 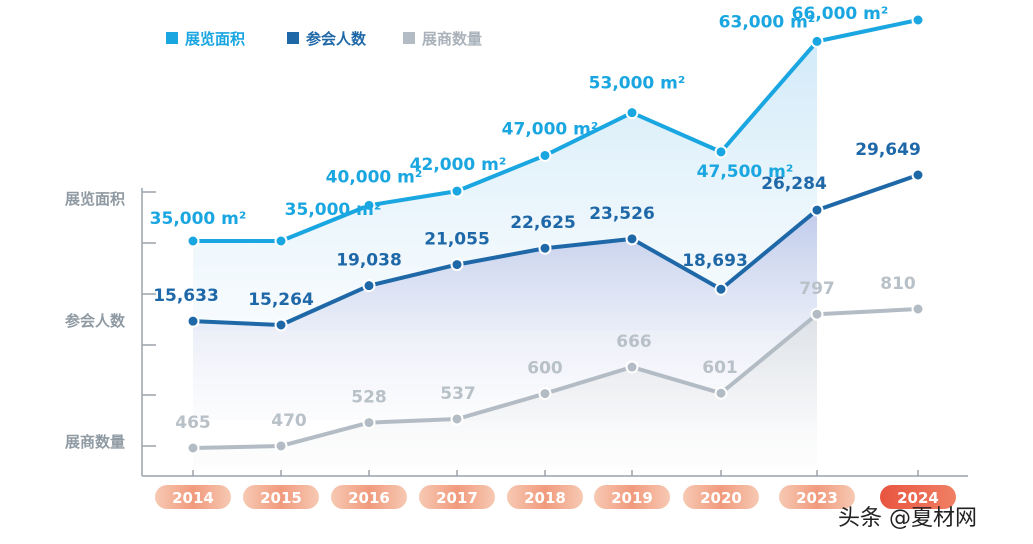 What do you see at coordinates (817, 314) in the screenshot?
I see `point-exhibitor-2023` at bounding box center [817, 314].